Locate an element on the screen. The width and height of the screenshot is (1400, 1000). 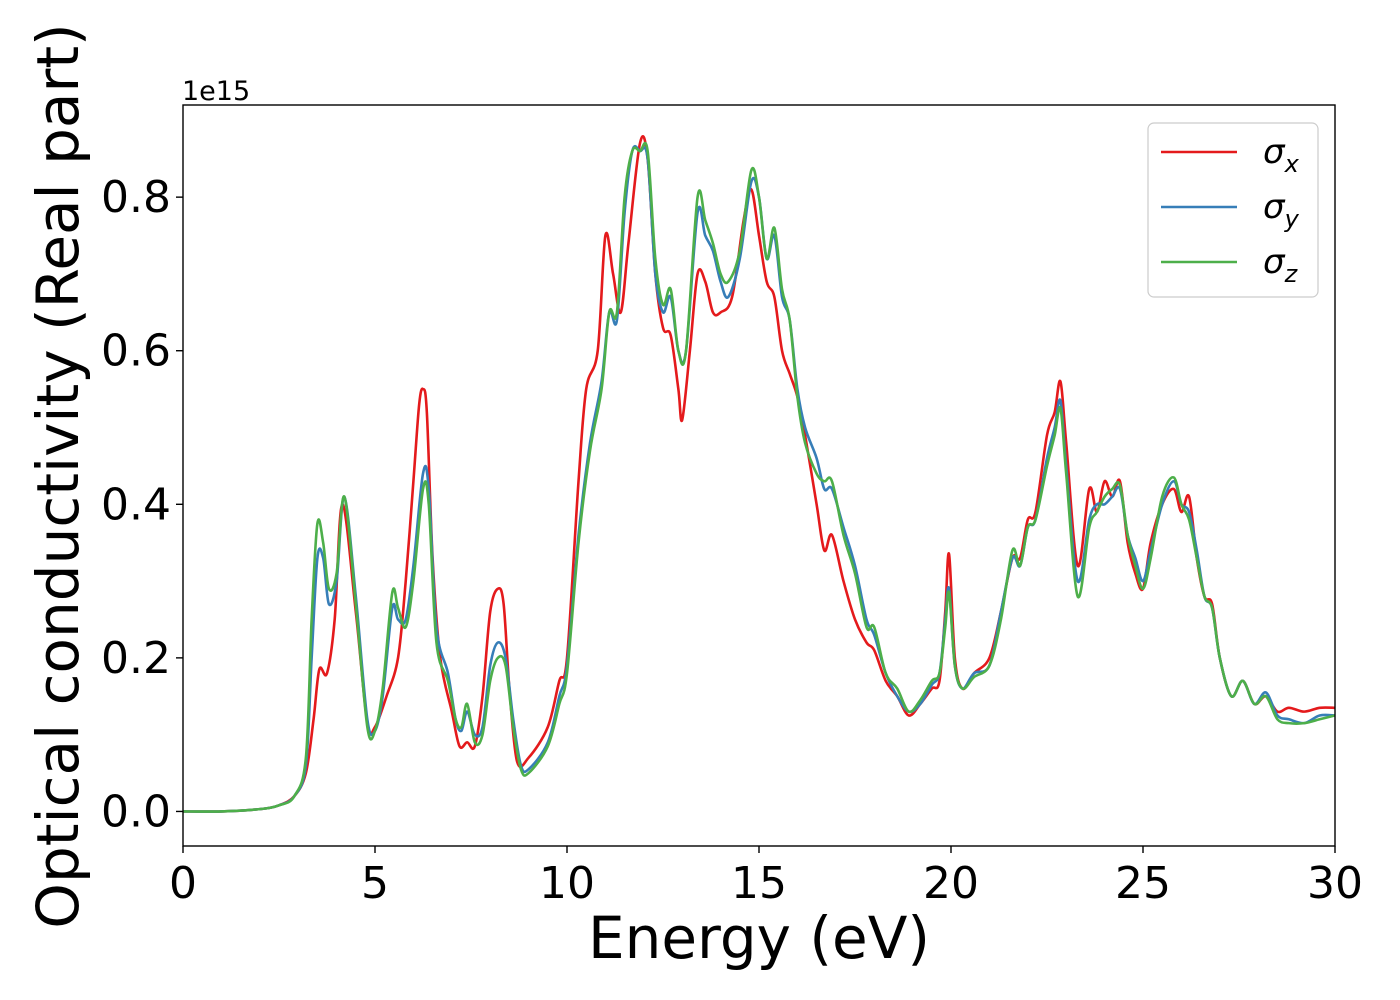
x-axis-ticks: 0 5 10 15 20 25 30 is located at coordinates (766, 877).